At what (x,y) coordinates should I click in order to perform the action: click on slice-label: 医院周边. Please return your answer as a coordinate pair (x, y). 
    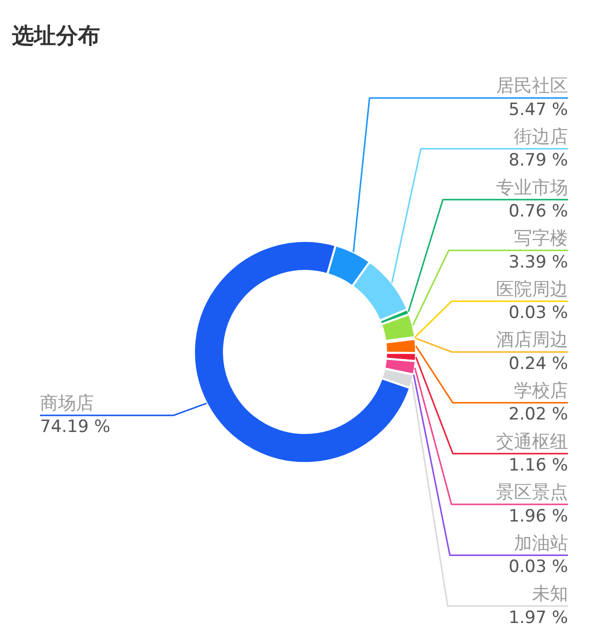
    Looking at the image, I should click on (532, 289).